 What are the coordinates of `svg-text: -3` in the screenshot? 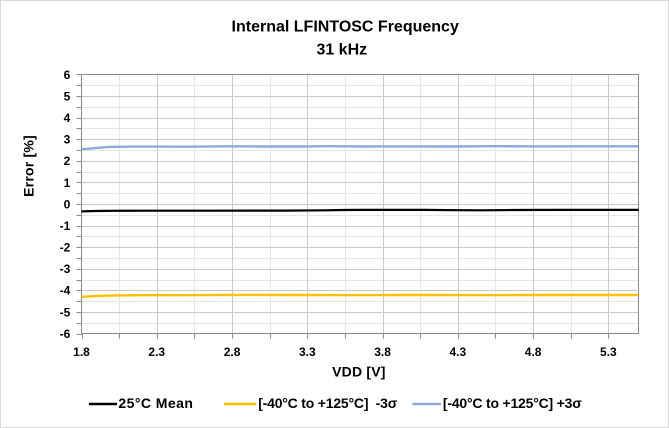 It's located at (65, 269).